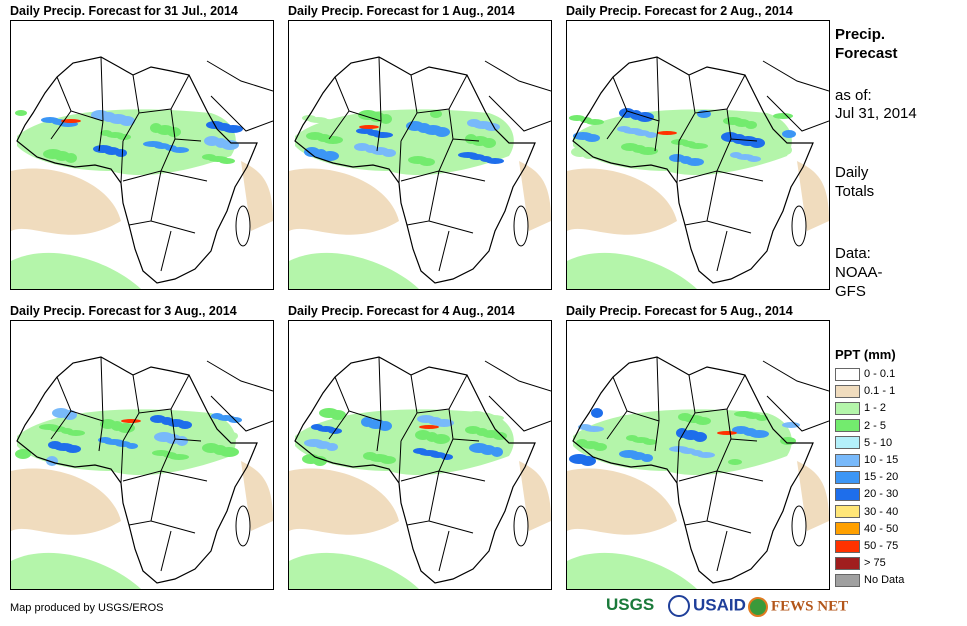  Describe the element at coordinates (855, 191) in the screenshot. I see `totals-label: Totals` at that location.